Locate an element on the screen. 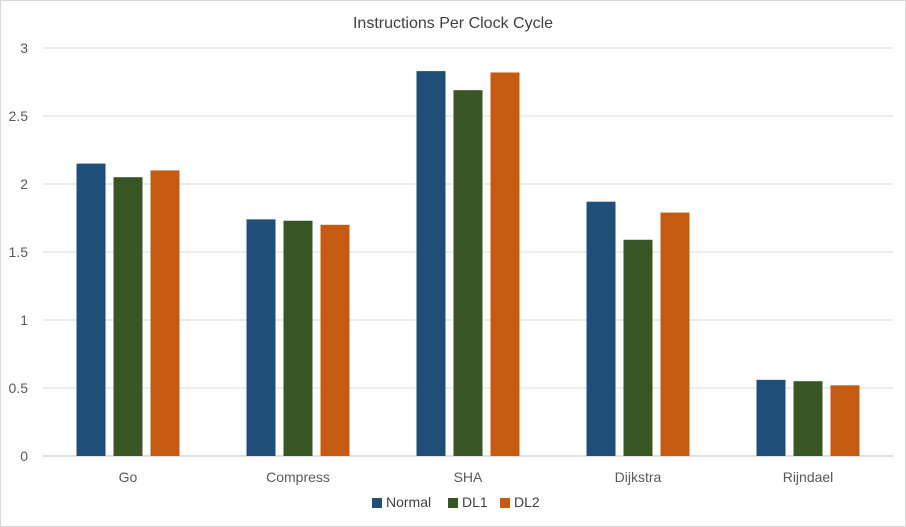 The height and width of the screenshot is (527, 906). bar-normal-go is located at coordinates (91, 309).